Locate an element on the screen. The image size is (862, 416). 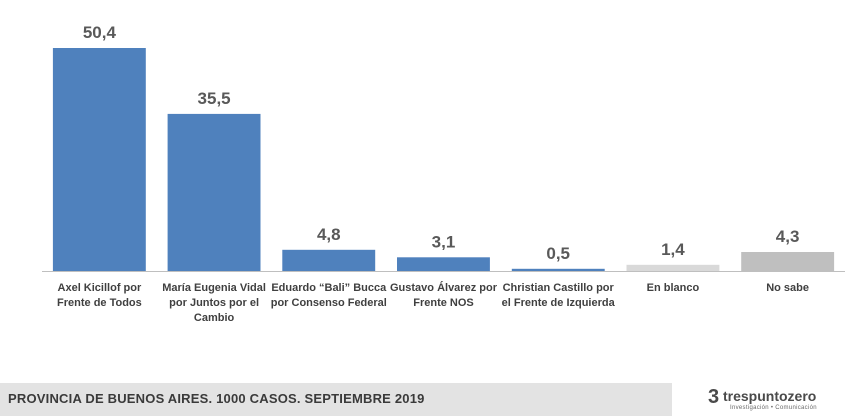
logo-tagline: Investigación • Comunicación is located at coordinates (773, 408).